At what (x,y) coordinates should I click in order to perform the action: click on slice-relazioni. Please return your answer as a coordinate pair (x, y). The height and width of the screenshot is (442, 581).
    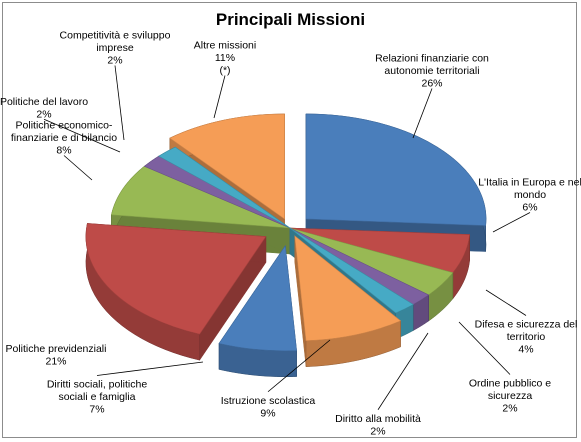
    Looking at the image, I should click on (396, 169).